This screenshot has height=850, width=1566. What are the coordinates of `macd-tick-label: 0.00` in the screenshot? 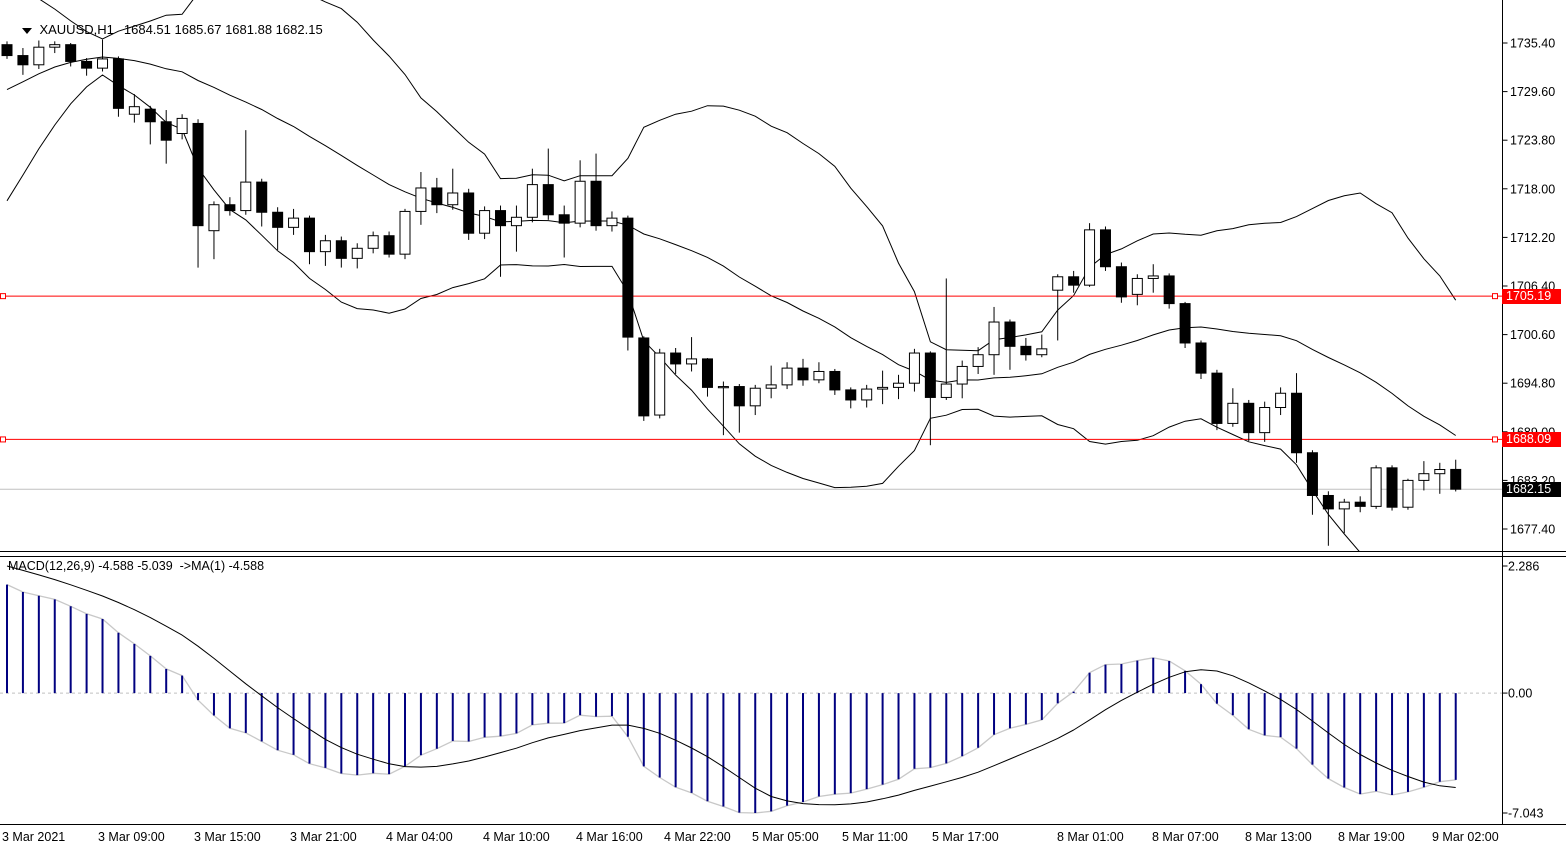 It's located at (1520, 694).